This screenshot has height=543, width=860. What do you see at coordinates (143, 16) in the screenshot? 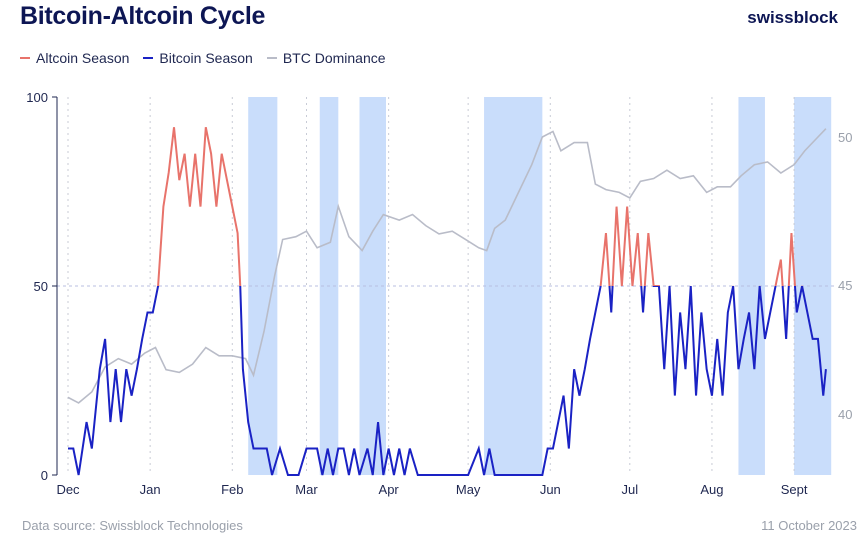
I see `chart-title: Bitcoin-Altcoin Cycle` at bounding box center [143, 16].